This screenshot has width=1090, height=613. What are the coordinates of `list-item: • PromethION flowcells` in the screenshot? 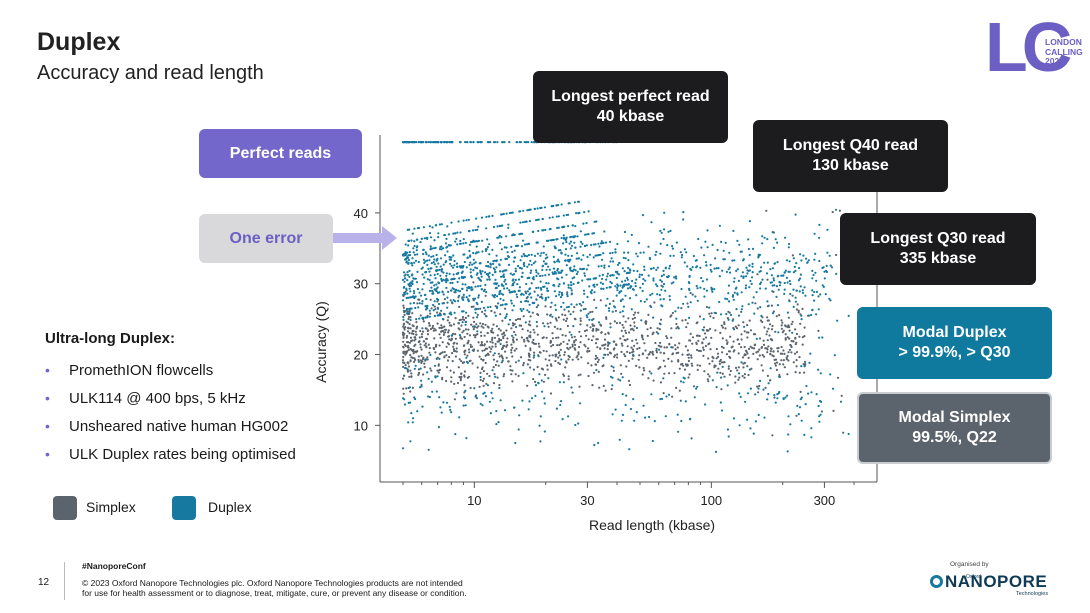 It's located at (170, 370).